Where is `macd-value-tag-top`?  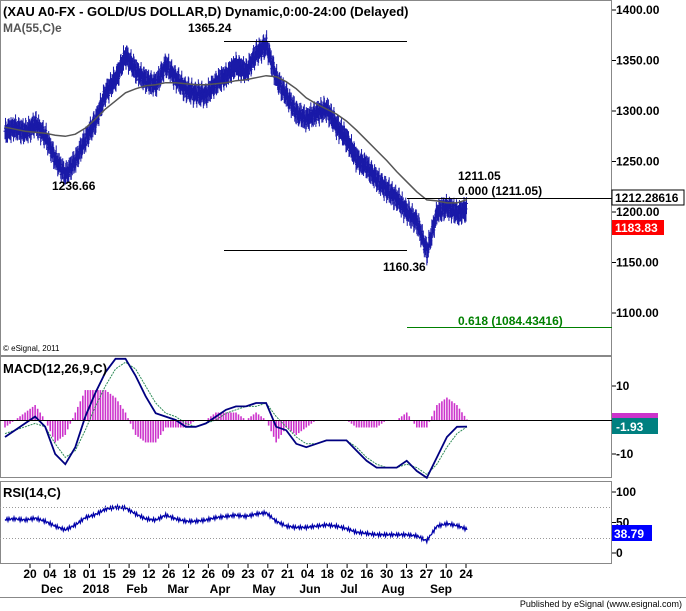 macd-value-tag-top is located at coordinates (635, 415).